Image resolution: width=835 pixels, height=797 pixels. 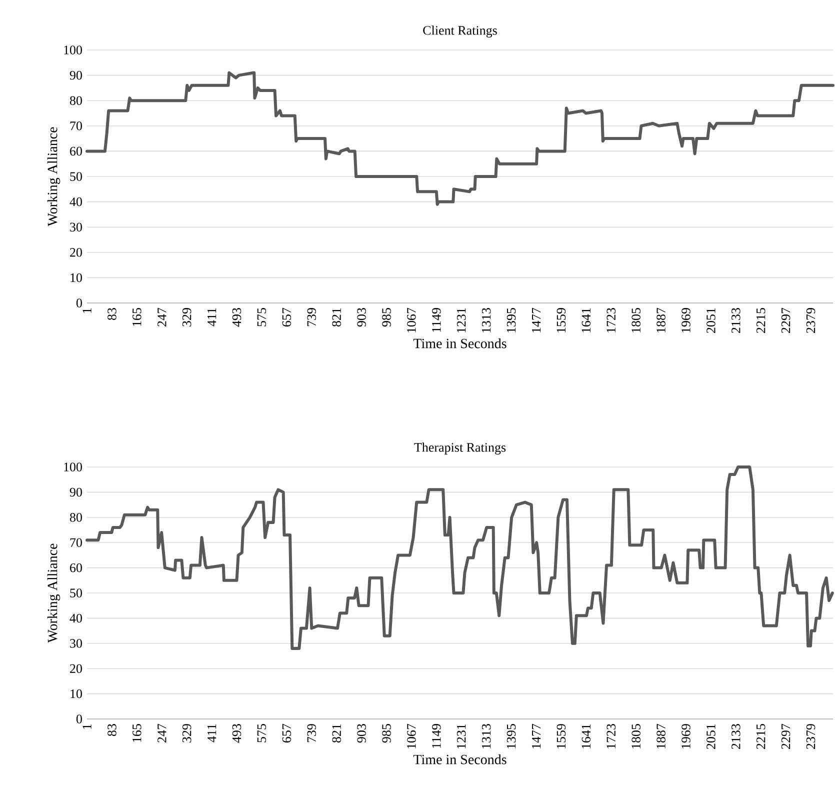 I want to click on chart-title: Client Ratings, so click(x=460, y=32).